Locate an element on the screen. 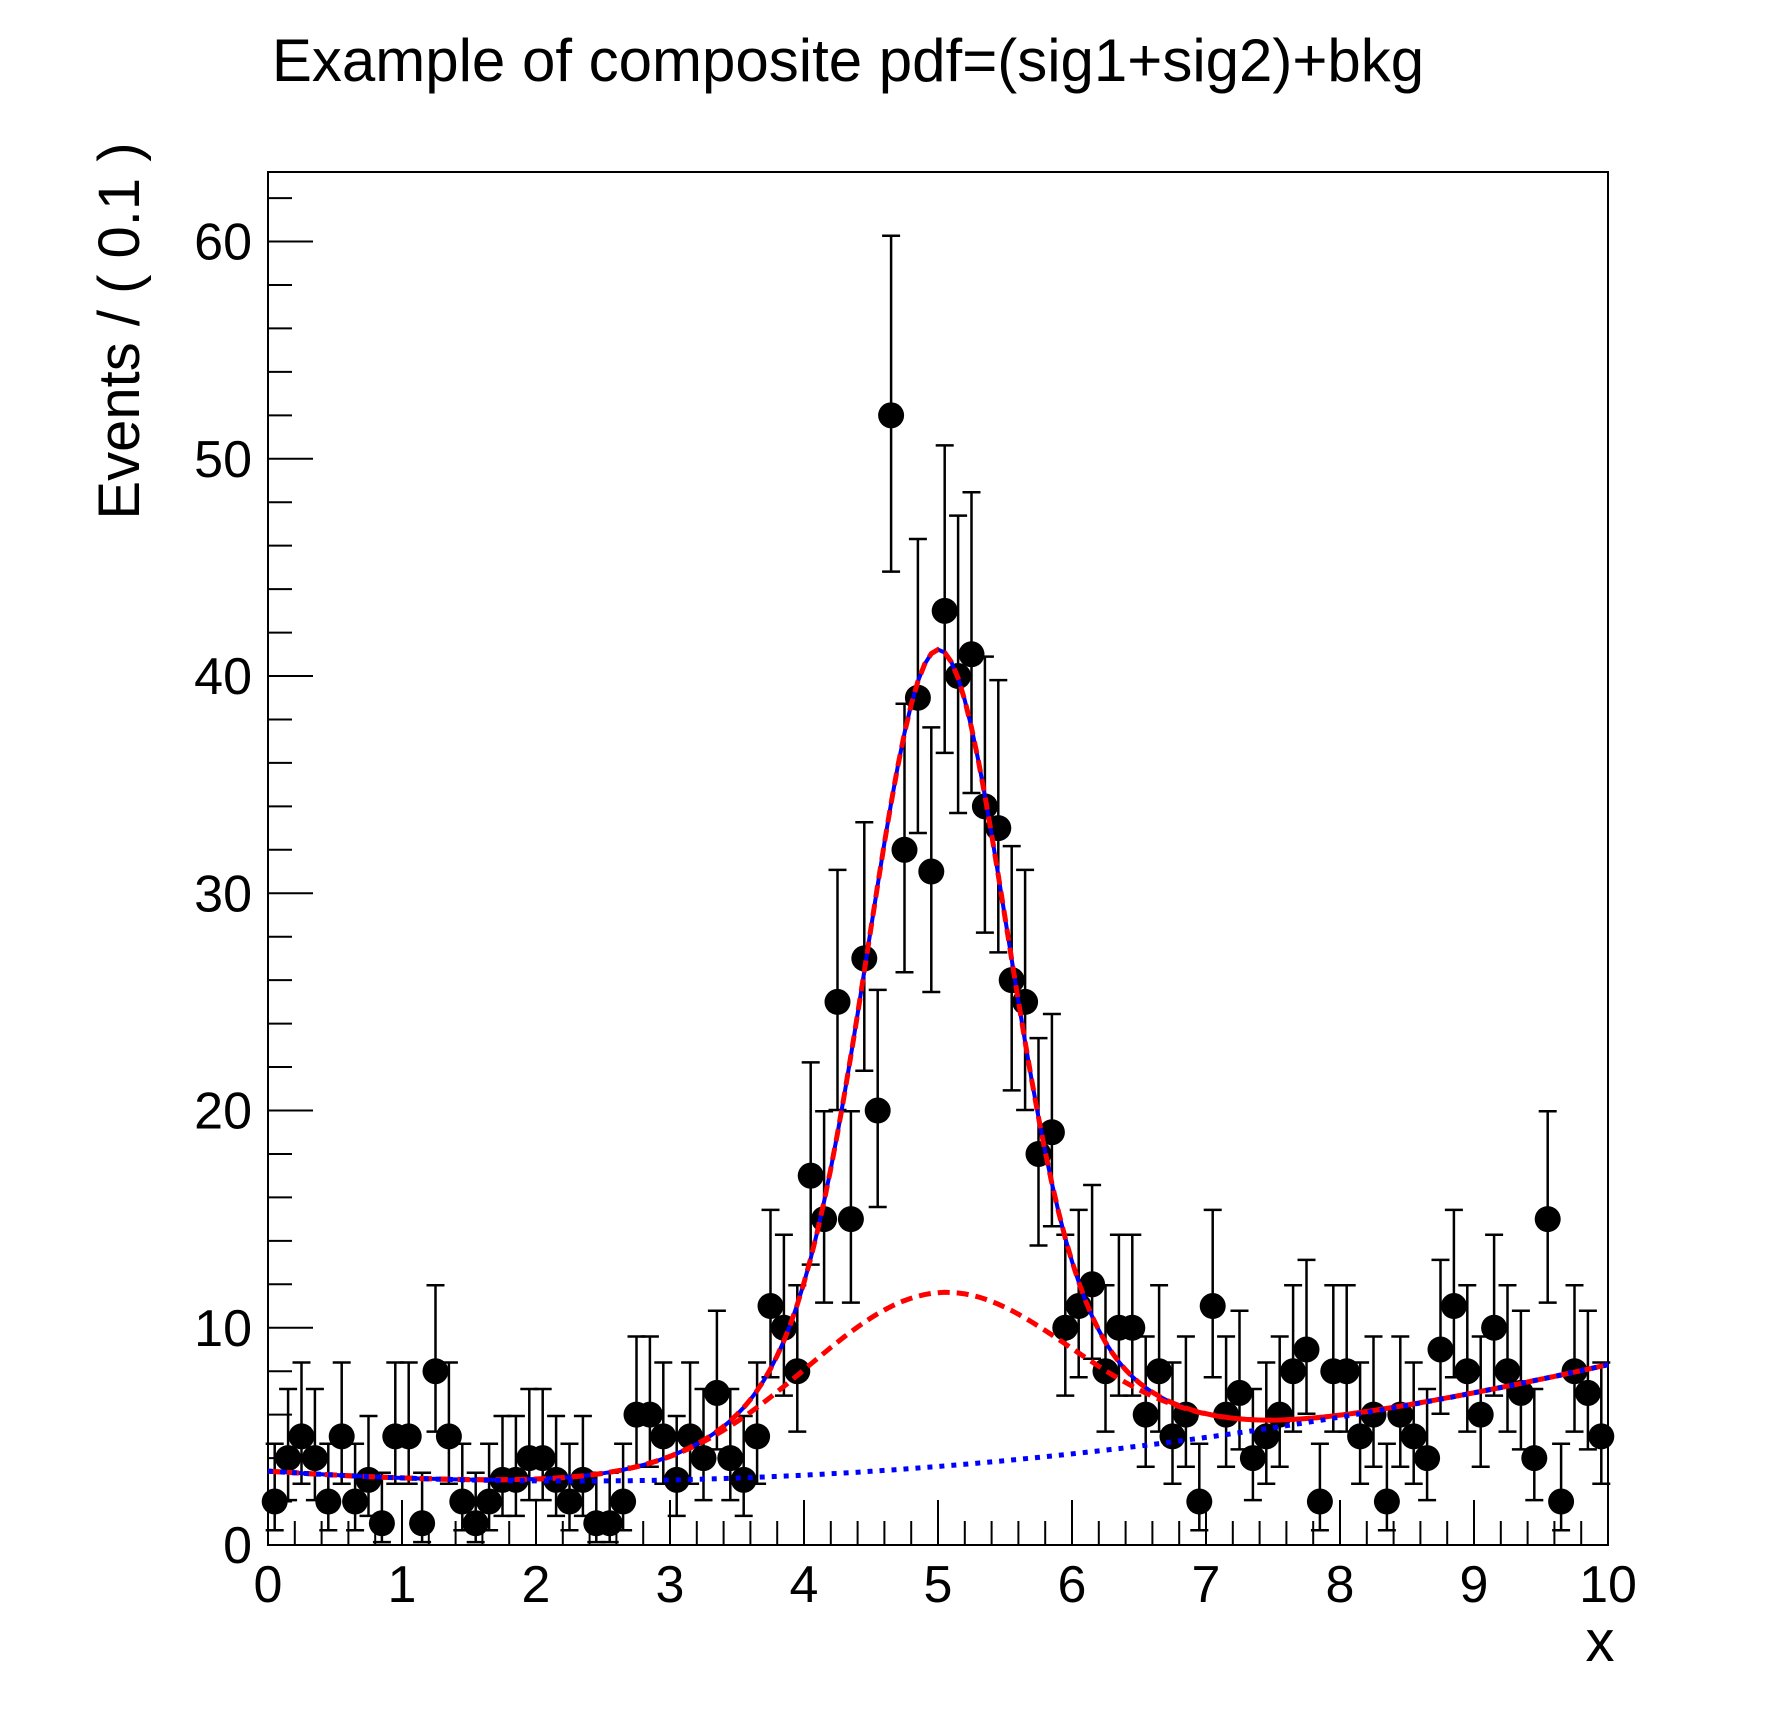 The height and width of the screenshot is (1716, 1788). y-tick-label: 50 is located at coordinates (223, 460).